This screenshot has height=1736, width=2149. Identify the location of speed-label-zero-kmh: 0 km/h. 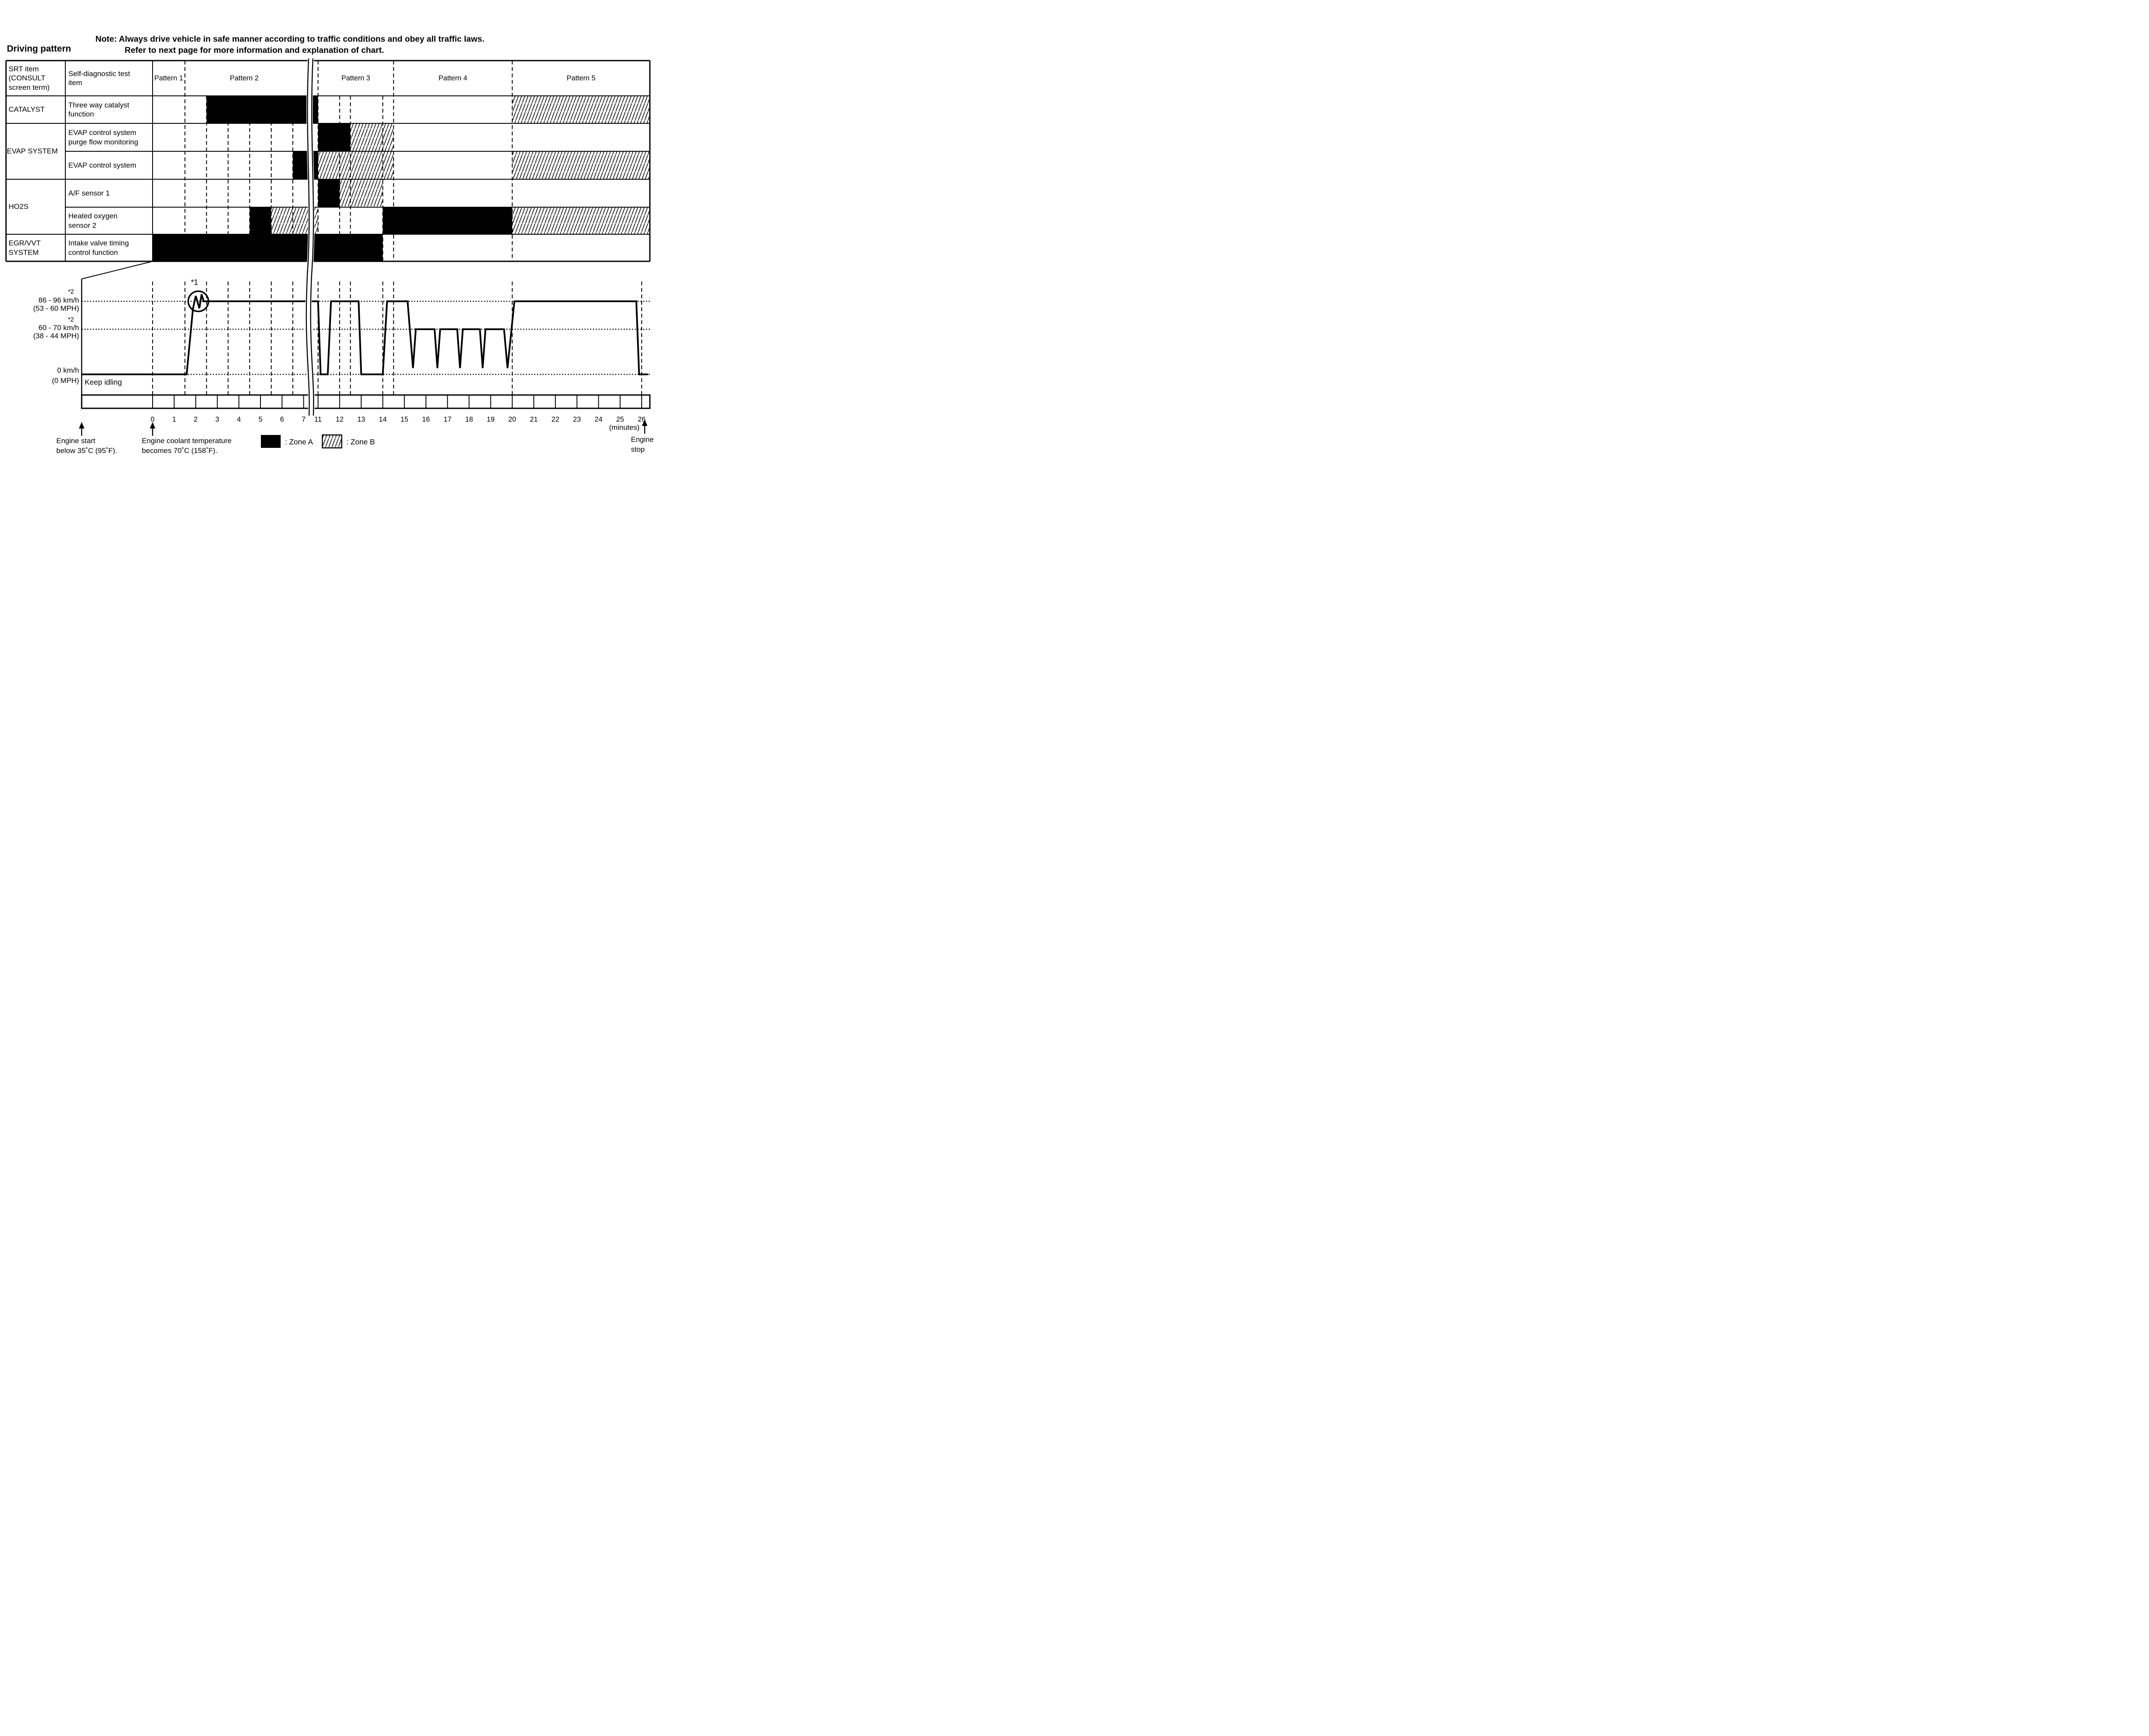
(68, 370).